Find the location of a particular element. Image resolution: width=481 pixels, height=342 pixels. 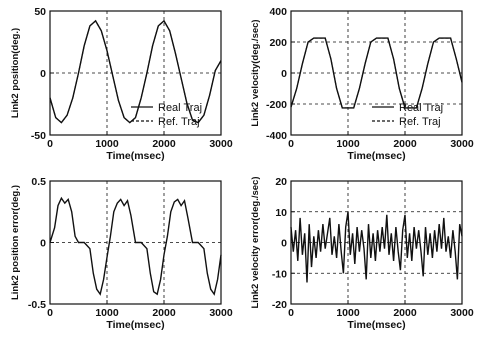

y-axis-label: Link2 position(deg.) is located at coordinates (15, 73).